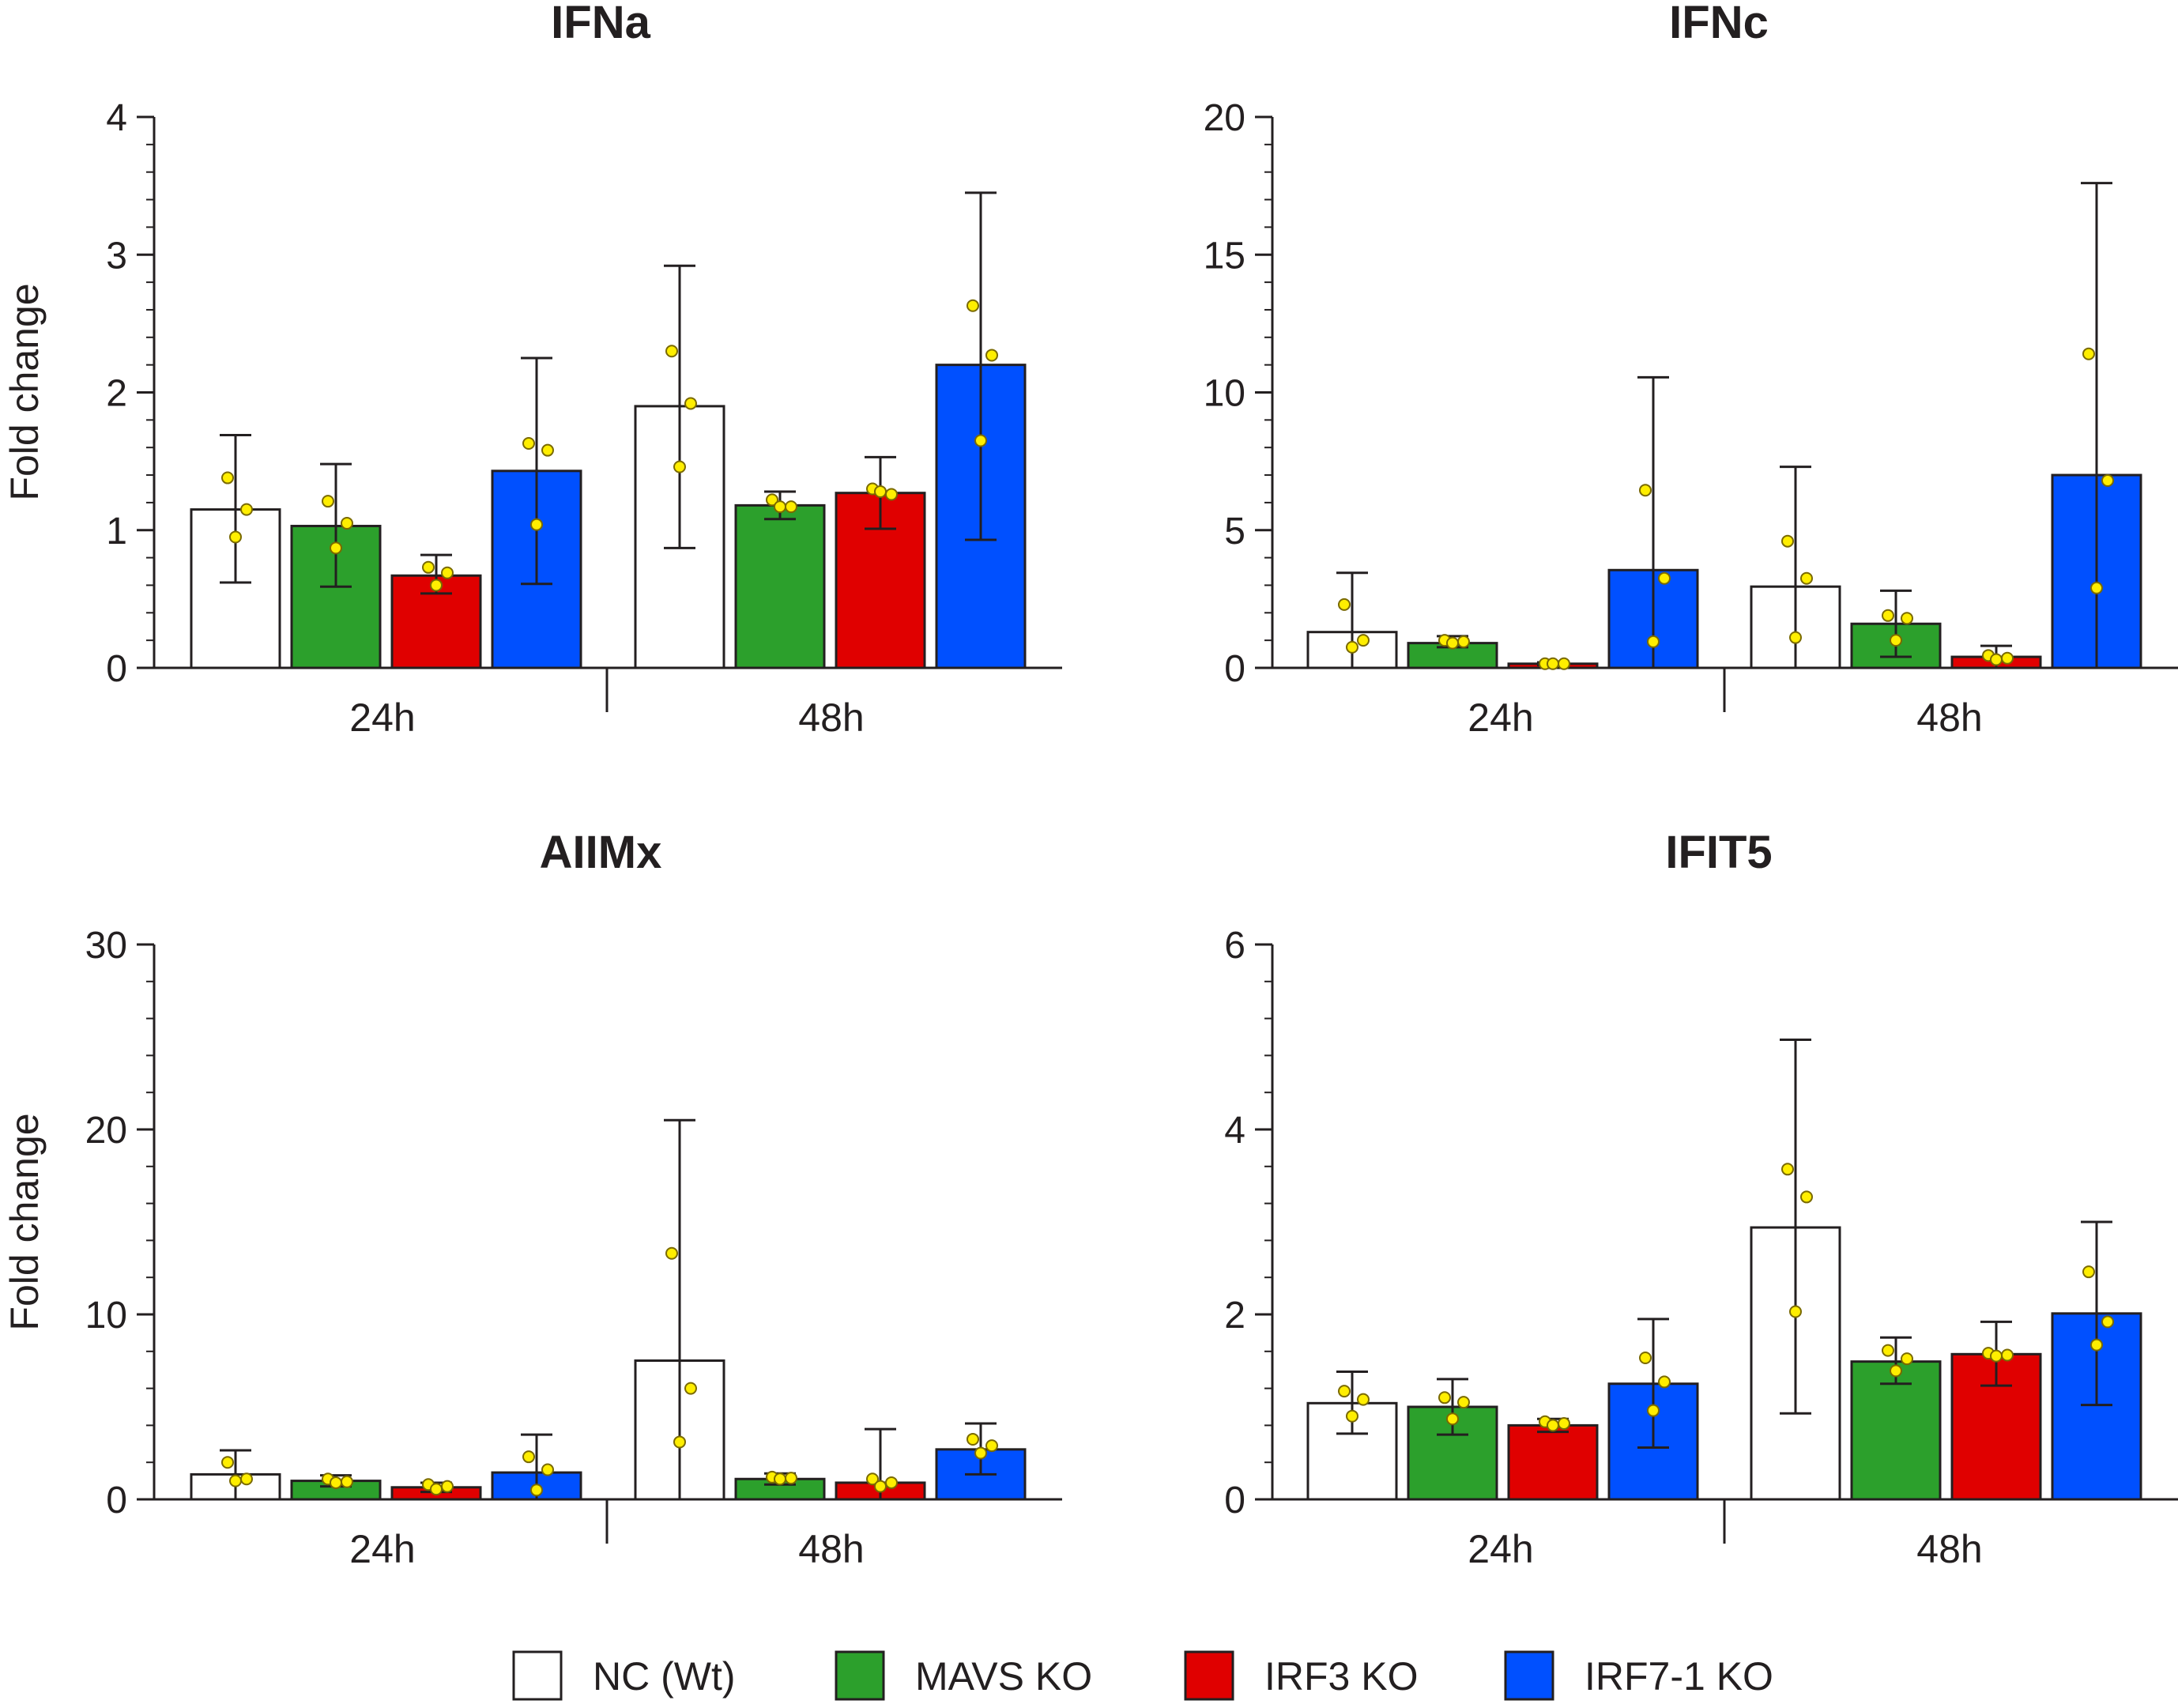  Describe the element at coordinates (780, 586) in the screenshot. I see `bar-mavs-ko-48h` at that location.